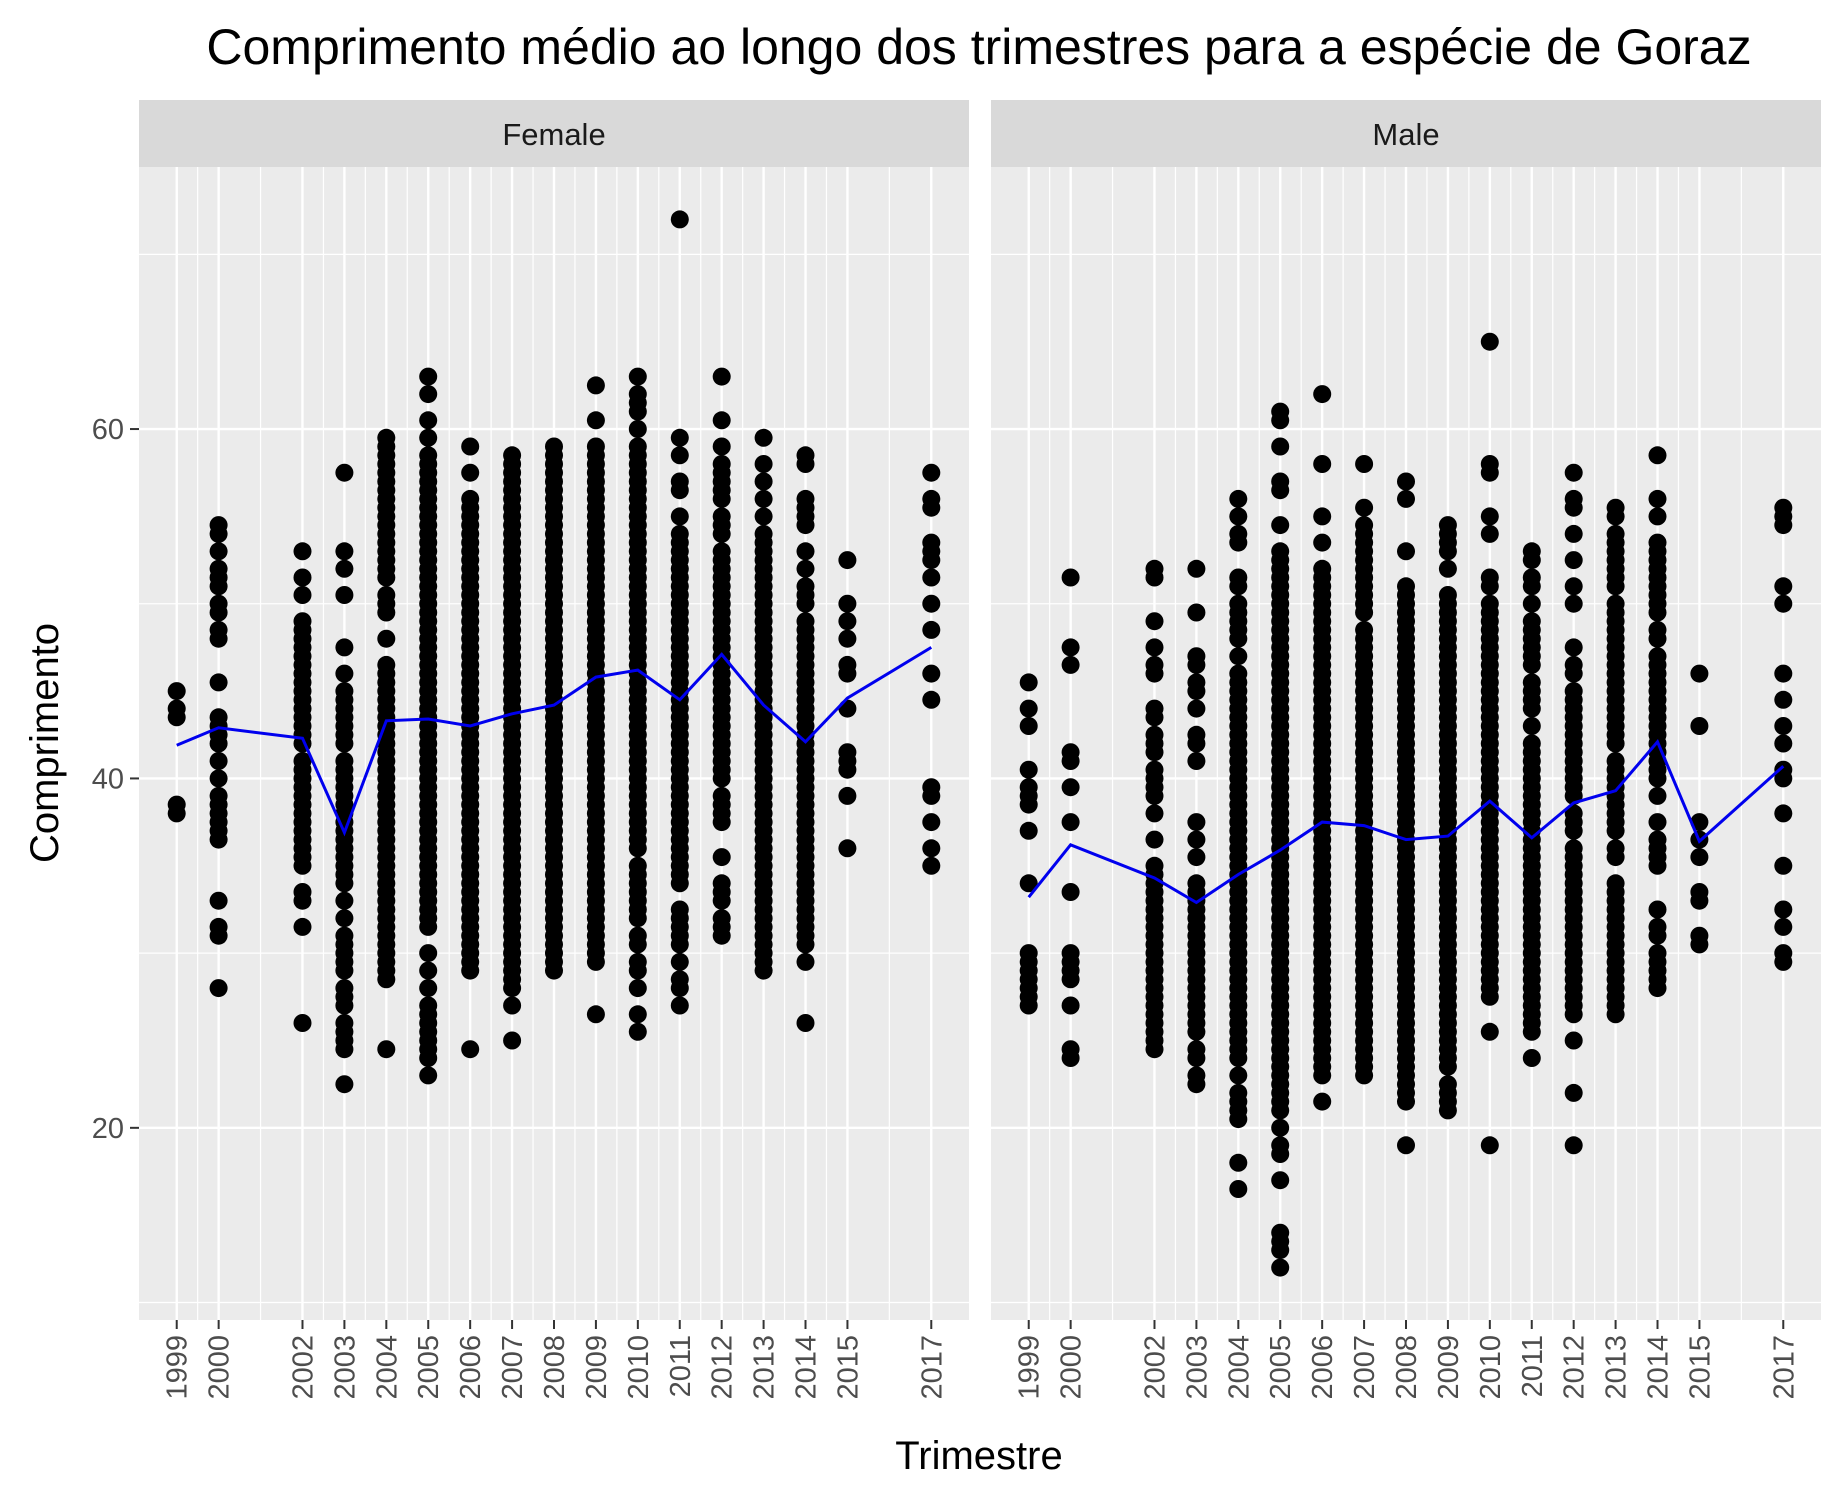 Image resolution: width=1841 pixels, height=1499 pixels. I want to click on x-tick-label: 2000, so click(1072, 1367).